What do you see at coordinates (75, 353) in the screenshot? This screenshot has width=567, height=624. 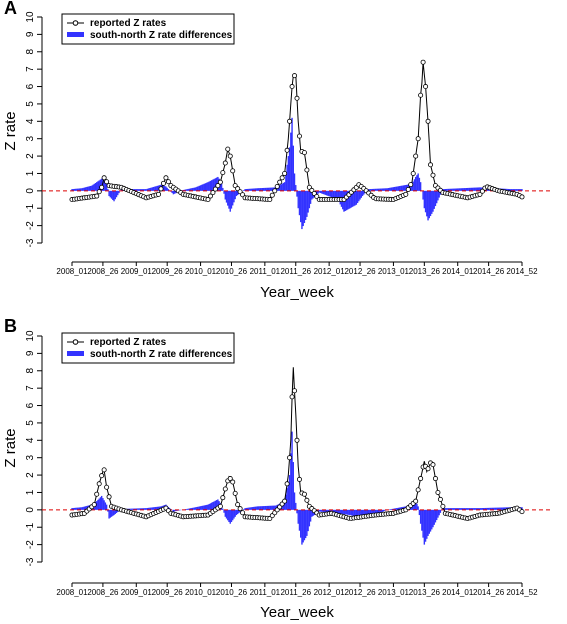 I see `legend-bar-swatch` at bounding box center [75, 353].